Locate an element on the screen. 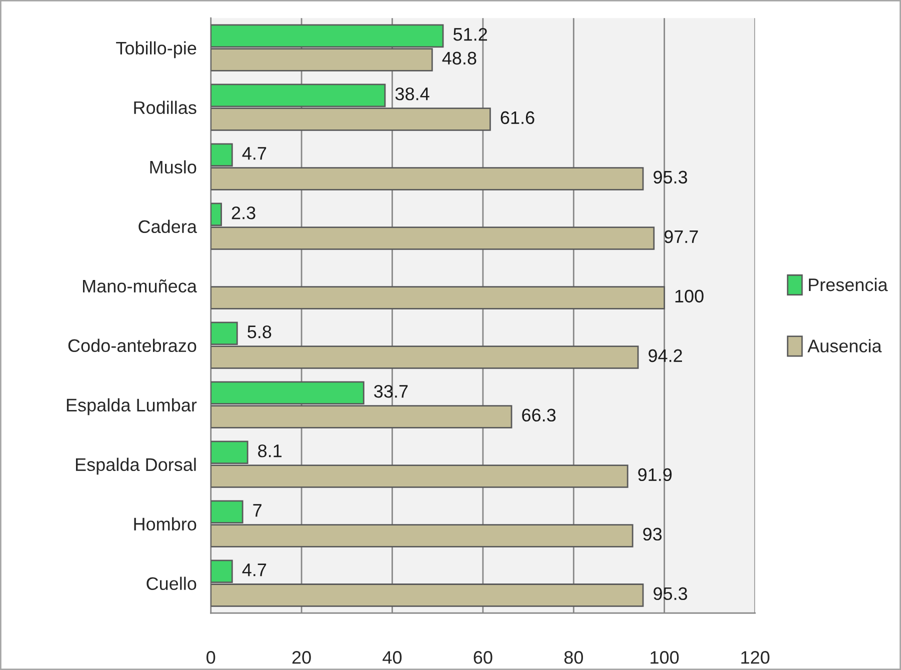 The image size is (901, 670). data-label: 97.7 is located at coordinates (681, 237).